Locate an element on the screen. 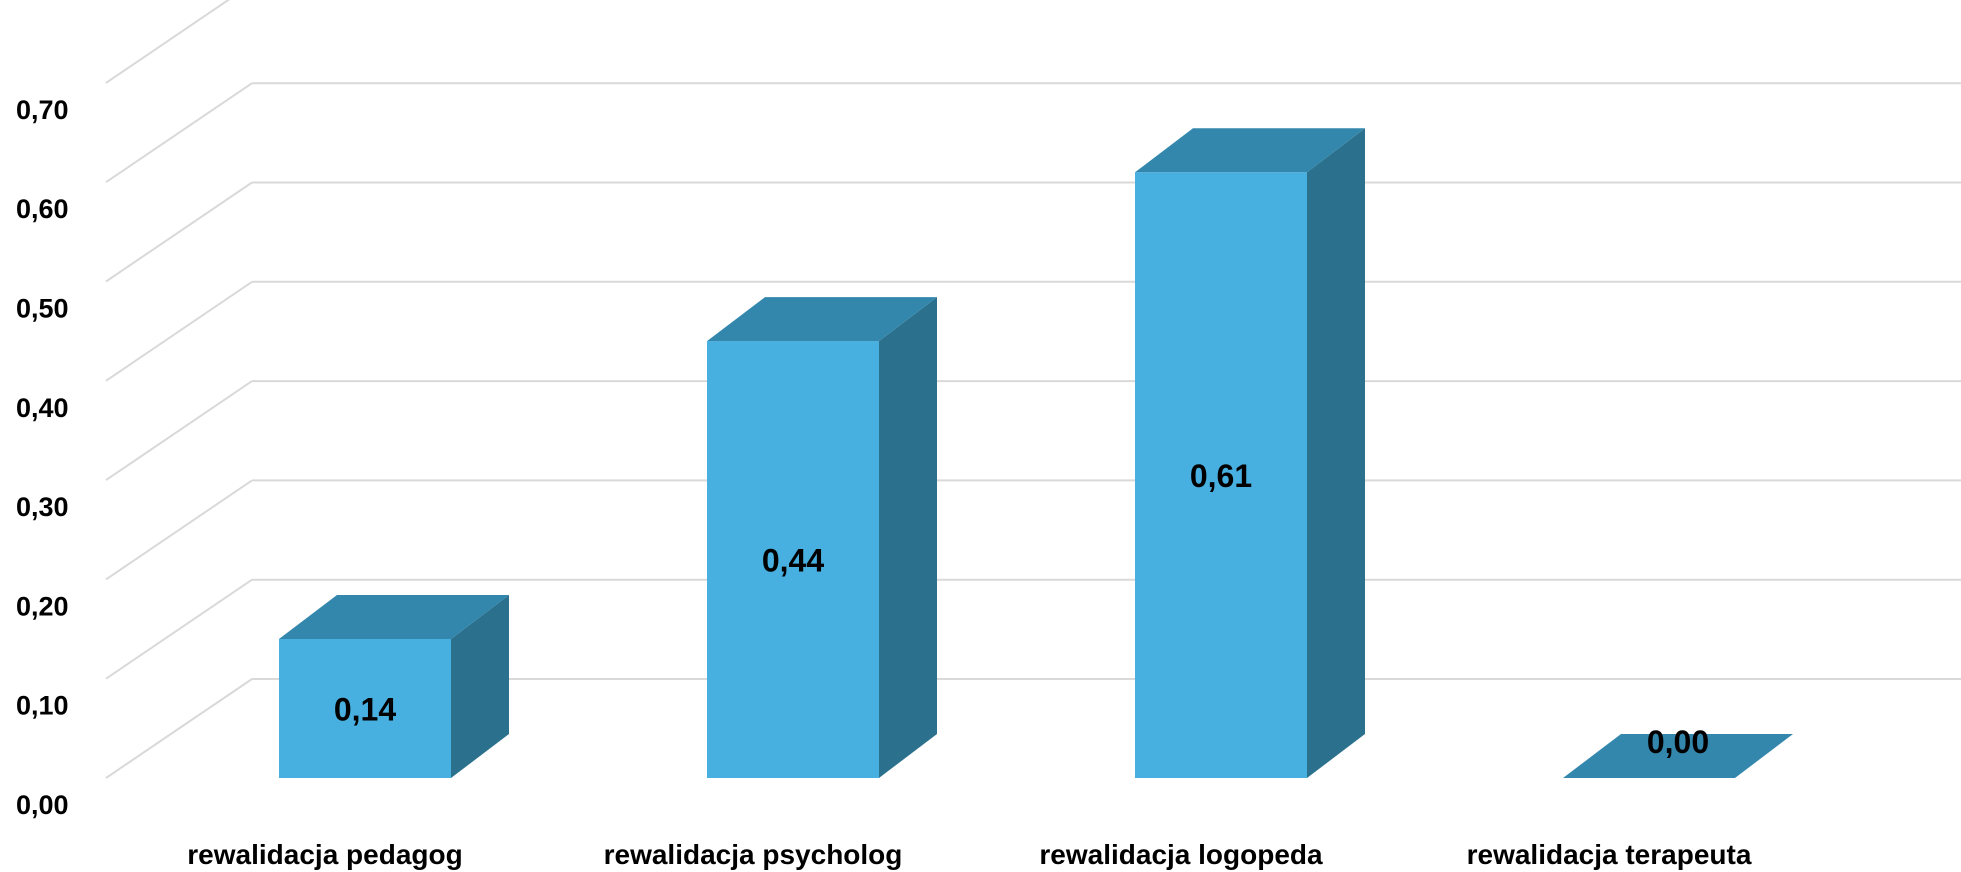  y-tick-label-1: 0,10 is located at coordinates (42, 706).